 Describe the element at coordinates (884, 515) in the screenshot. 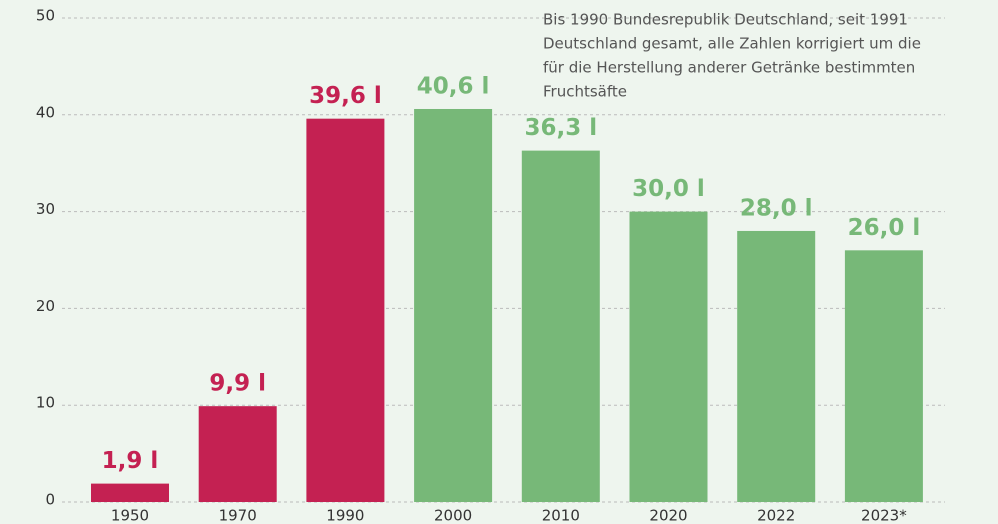

I see `x-tick-label: 2023*` at that location.